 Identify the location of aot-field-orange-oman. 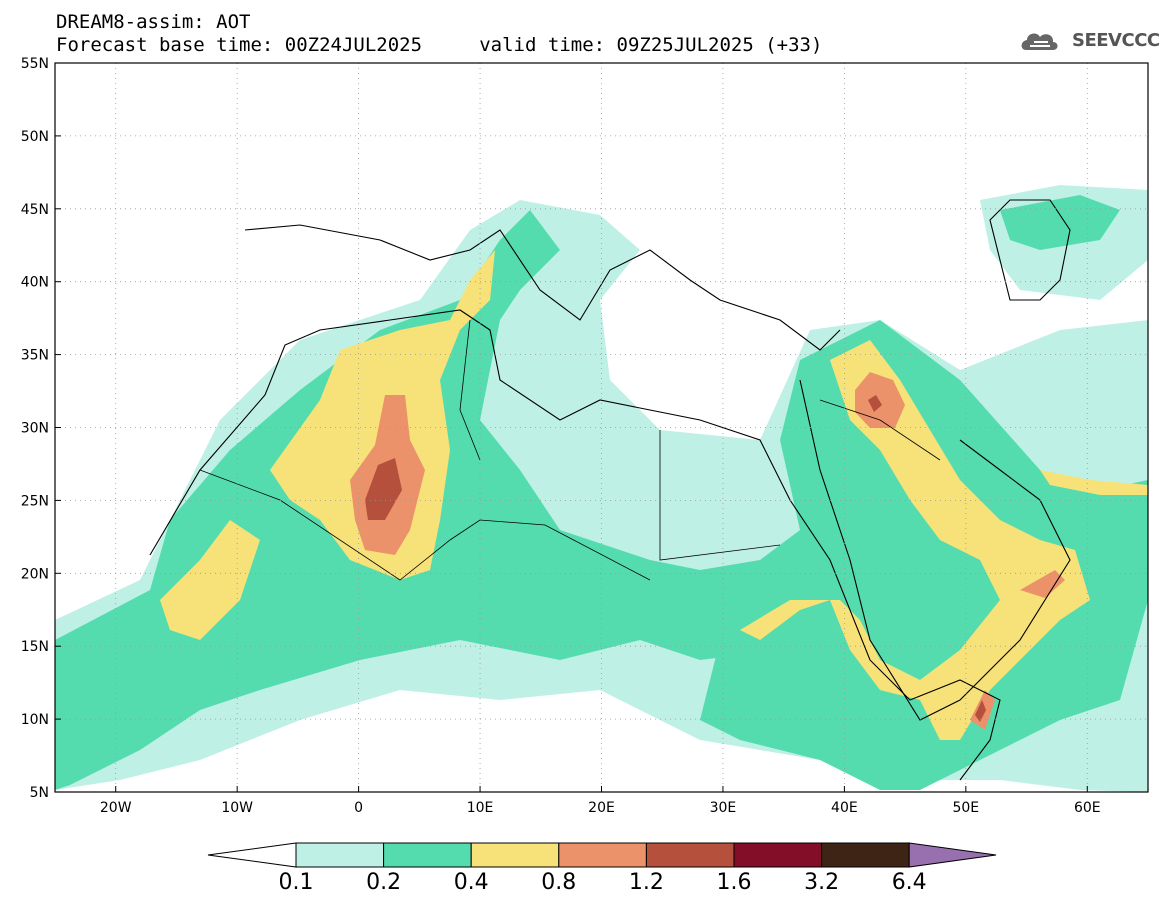
(1042, 584).